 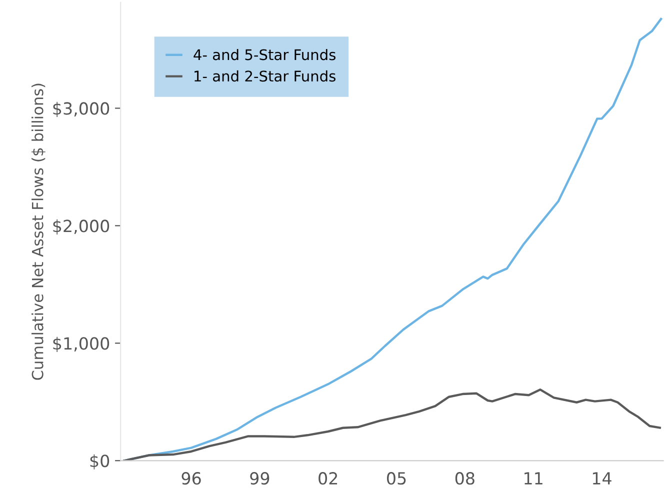 What do you see at coordinates (392, 424) in the screenshot?
I see `line-series` at bounding box center [392, 424].